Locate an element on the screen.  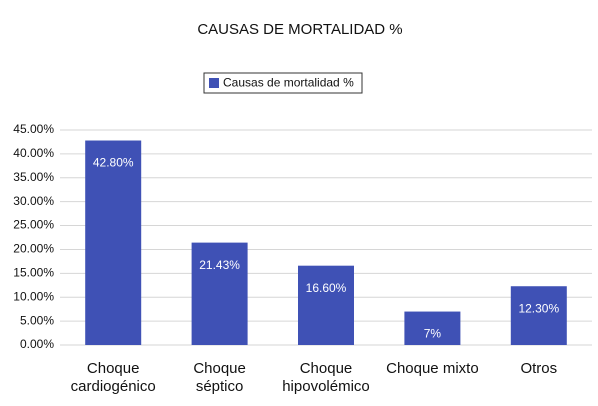
data-label: 42.80% is located at coordinates (113, 163).